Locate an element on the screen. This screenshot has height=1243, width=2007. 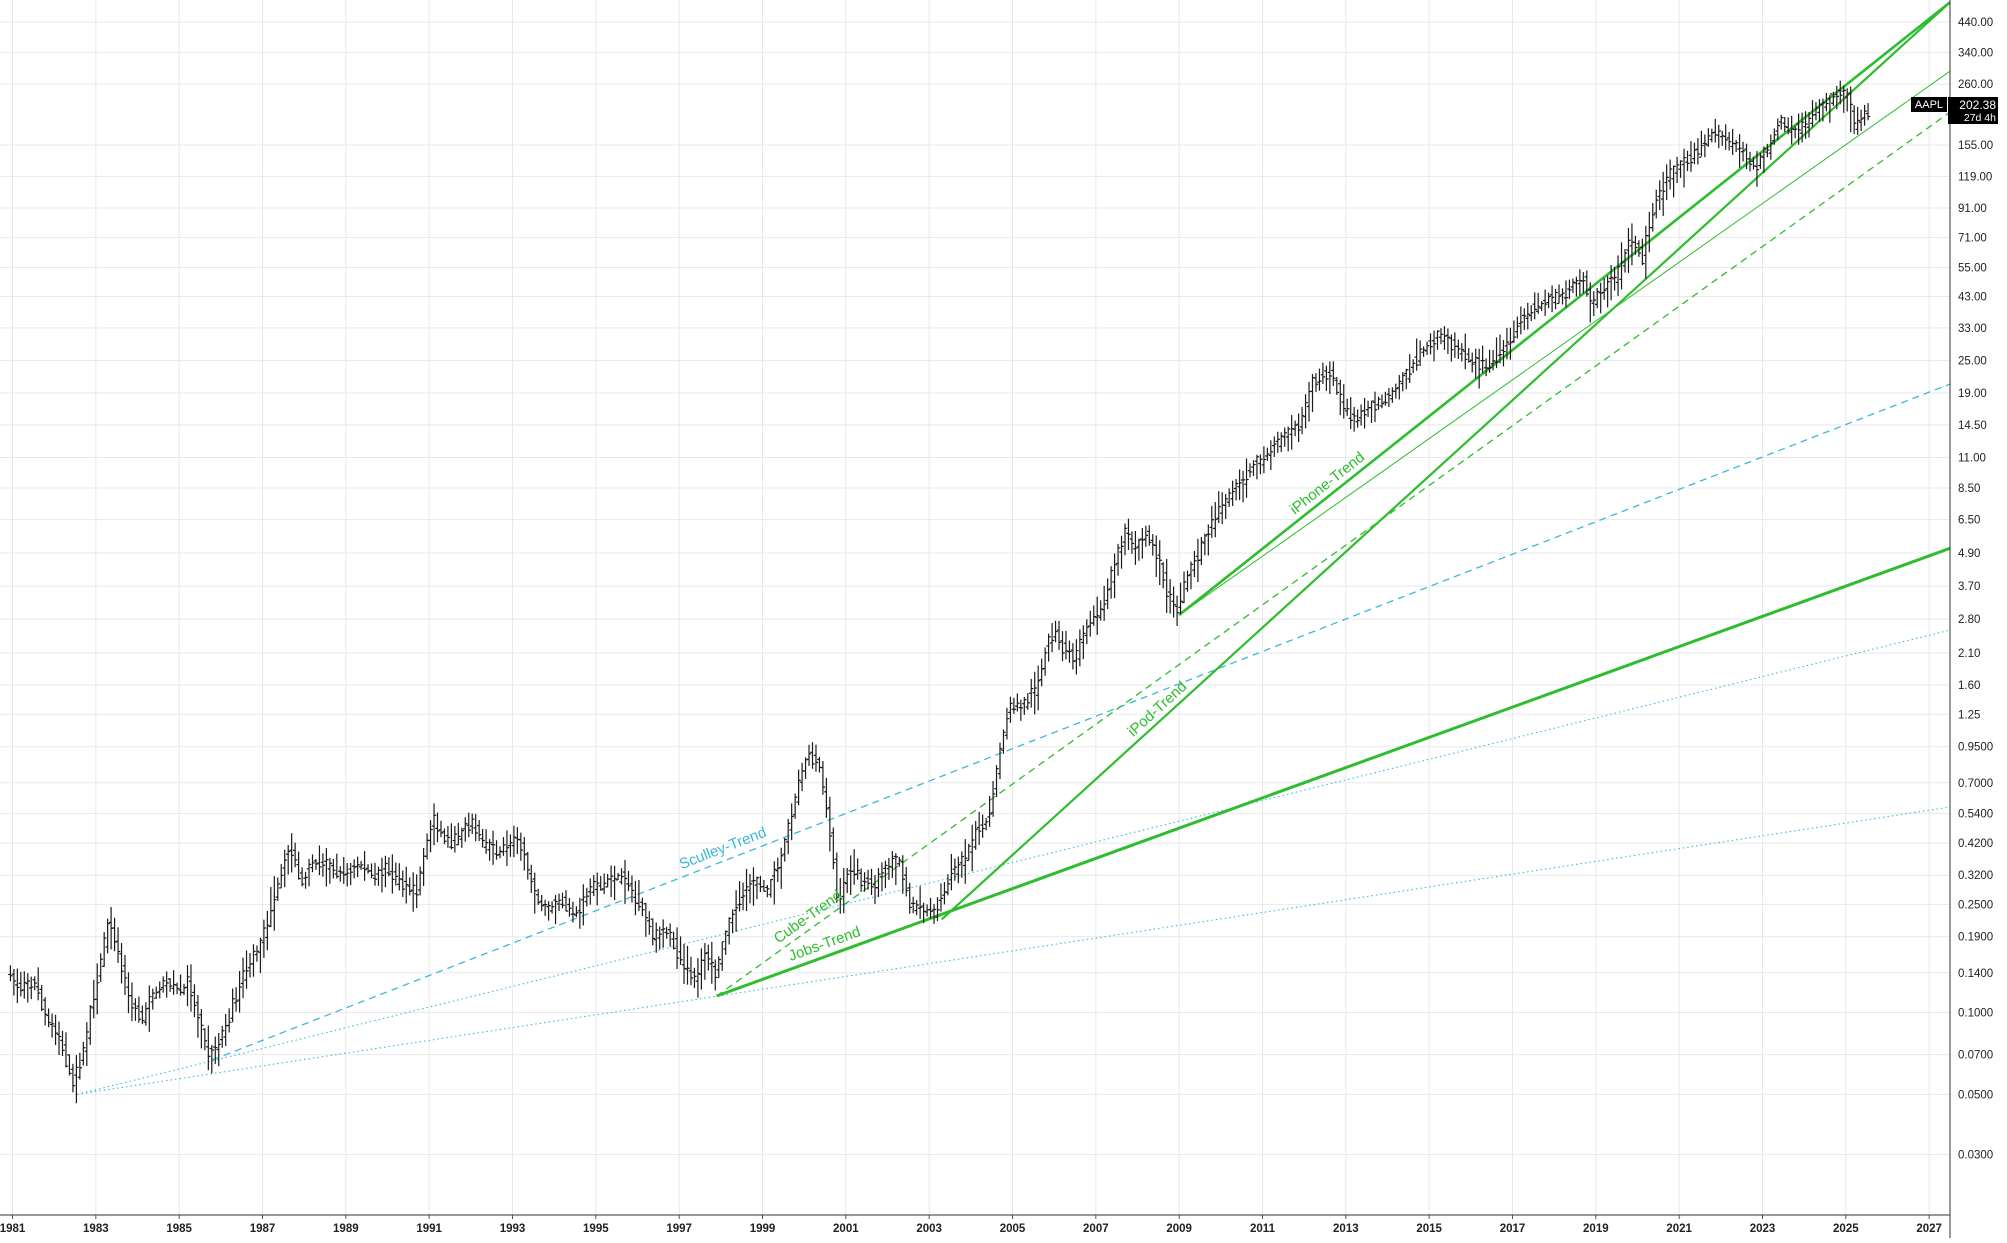
x-tick-label: 2025 is located at coordinates (1846, 1229).